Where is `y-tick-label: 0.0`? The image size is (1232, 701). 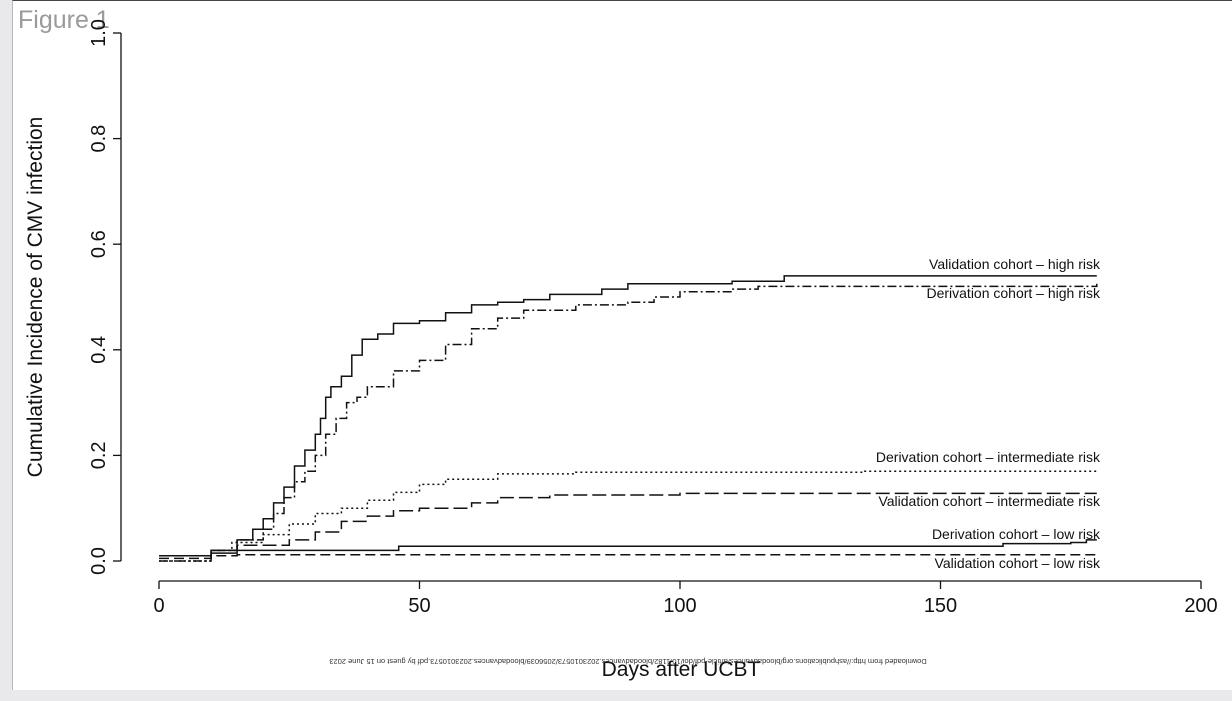
y-tick-label: 0.0 is located at coordinates (99, 561).